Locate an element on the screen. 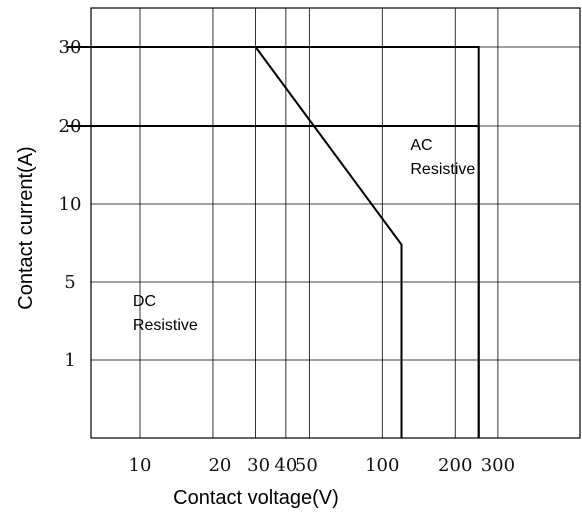 The width and height of the screenshot is (582, 512). annotation-text: DC is located at coordinates (144, 301).